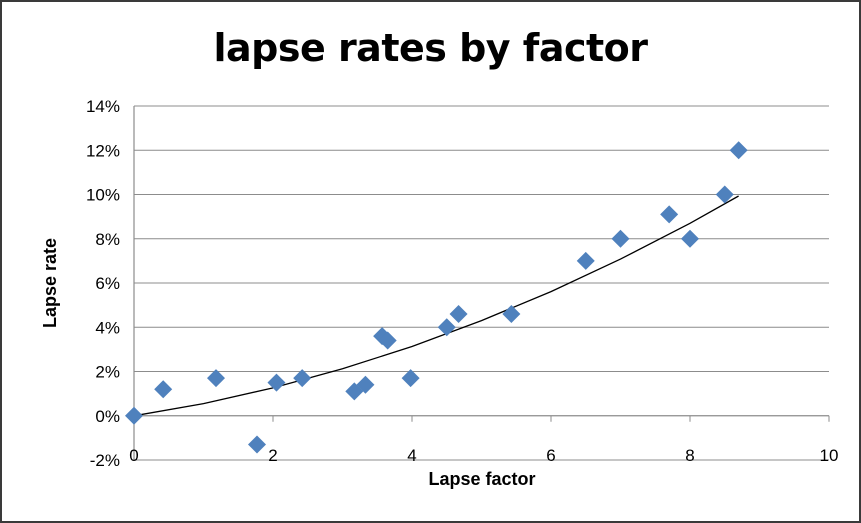  I want to click on chart-title: lapse rates by factor, so click(430, 48).